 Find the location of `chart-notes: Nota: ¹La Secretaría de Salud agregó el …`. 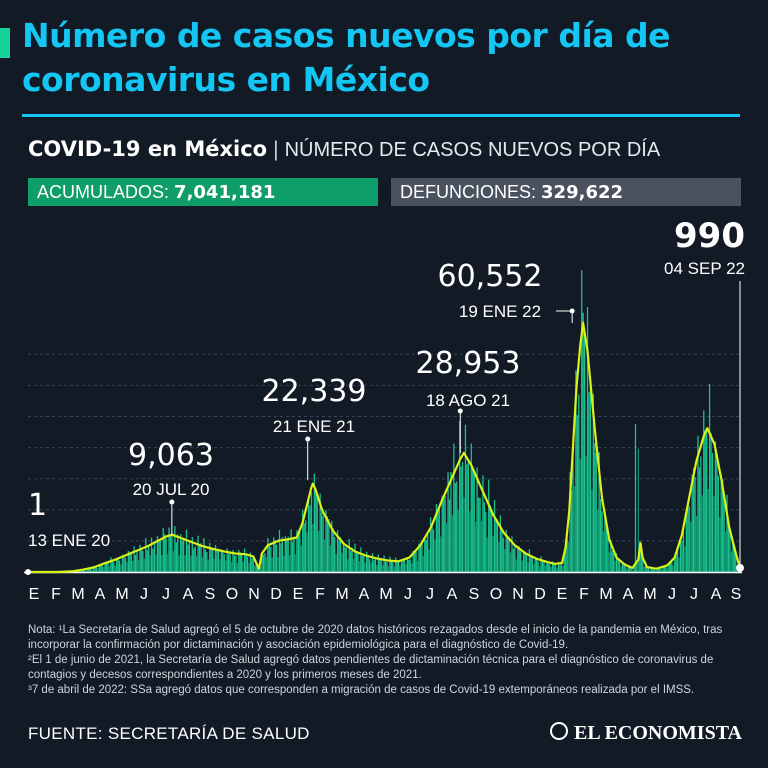

chart-notes: Nota: ¹La Secretaría de Salud agregó el … is located at coordinates (388, 660).